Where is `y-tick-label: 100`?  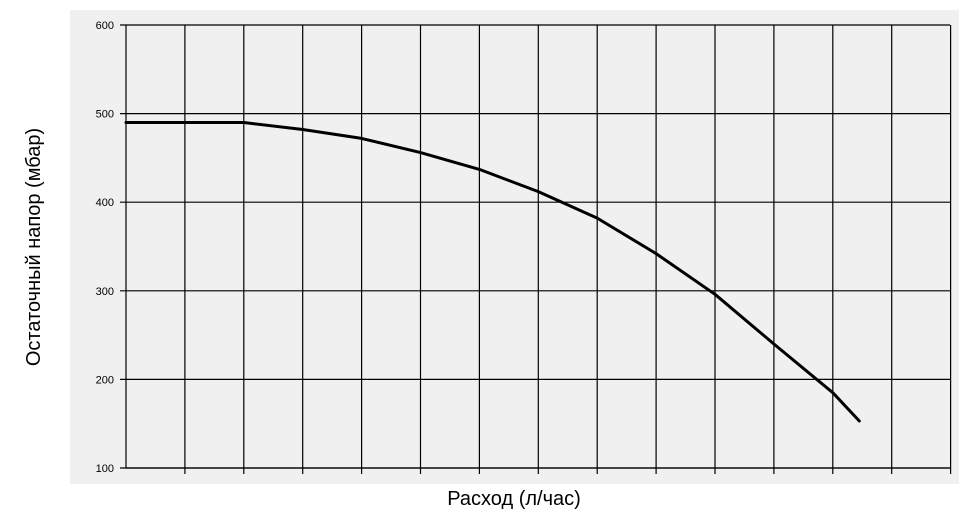 y-tick-label: 100 is located at coordinates (105, 469).